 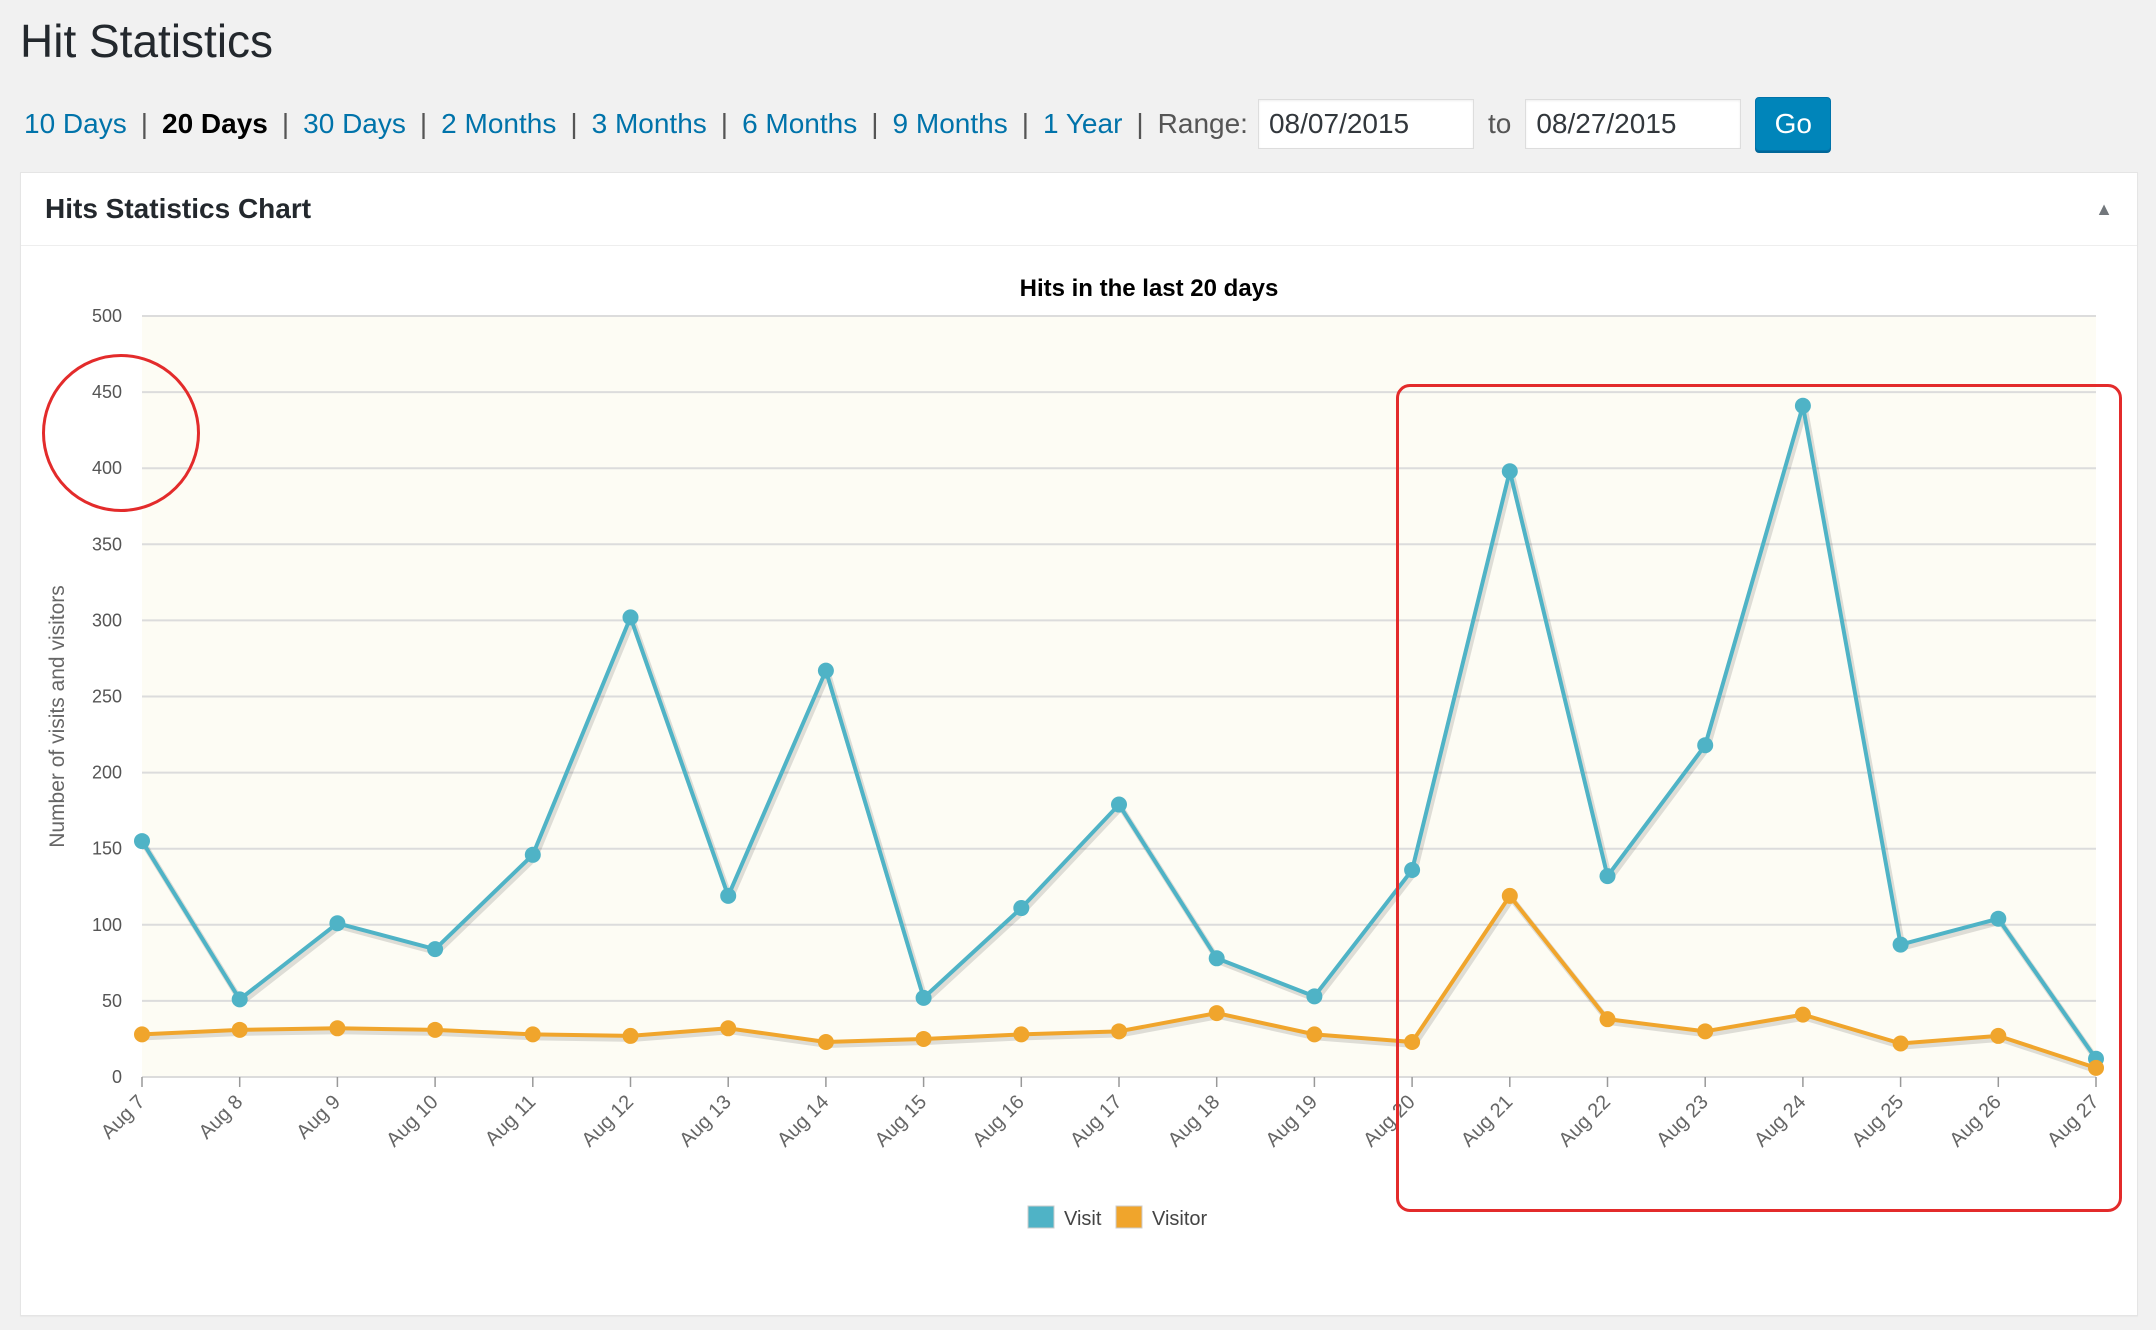 I want to click on x-tick-label: Aug 15, so click(x=901, y=1121).